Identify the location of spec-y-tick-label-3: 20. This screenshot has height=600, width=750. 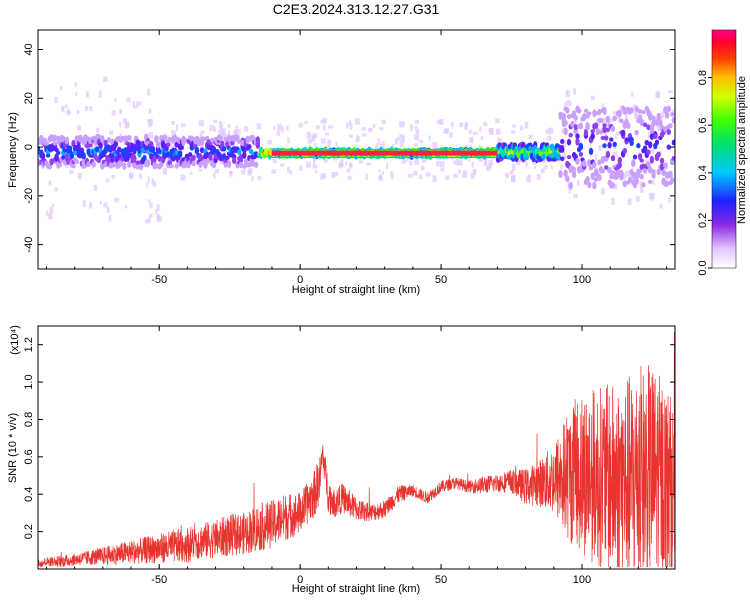
(29, 98).